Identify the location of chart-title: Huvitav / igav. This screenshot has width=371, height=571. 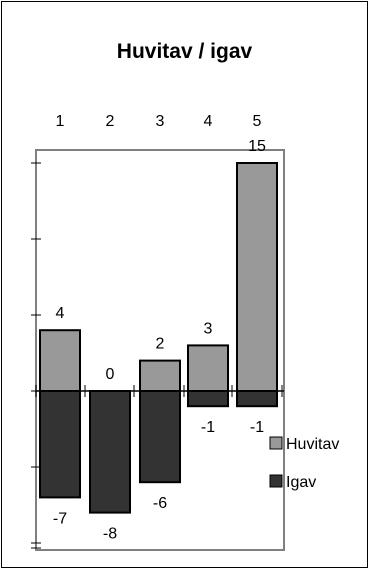
(184, 51).